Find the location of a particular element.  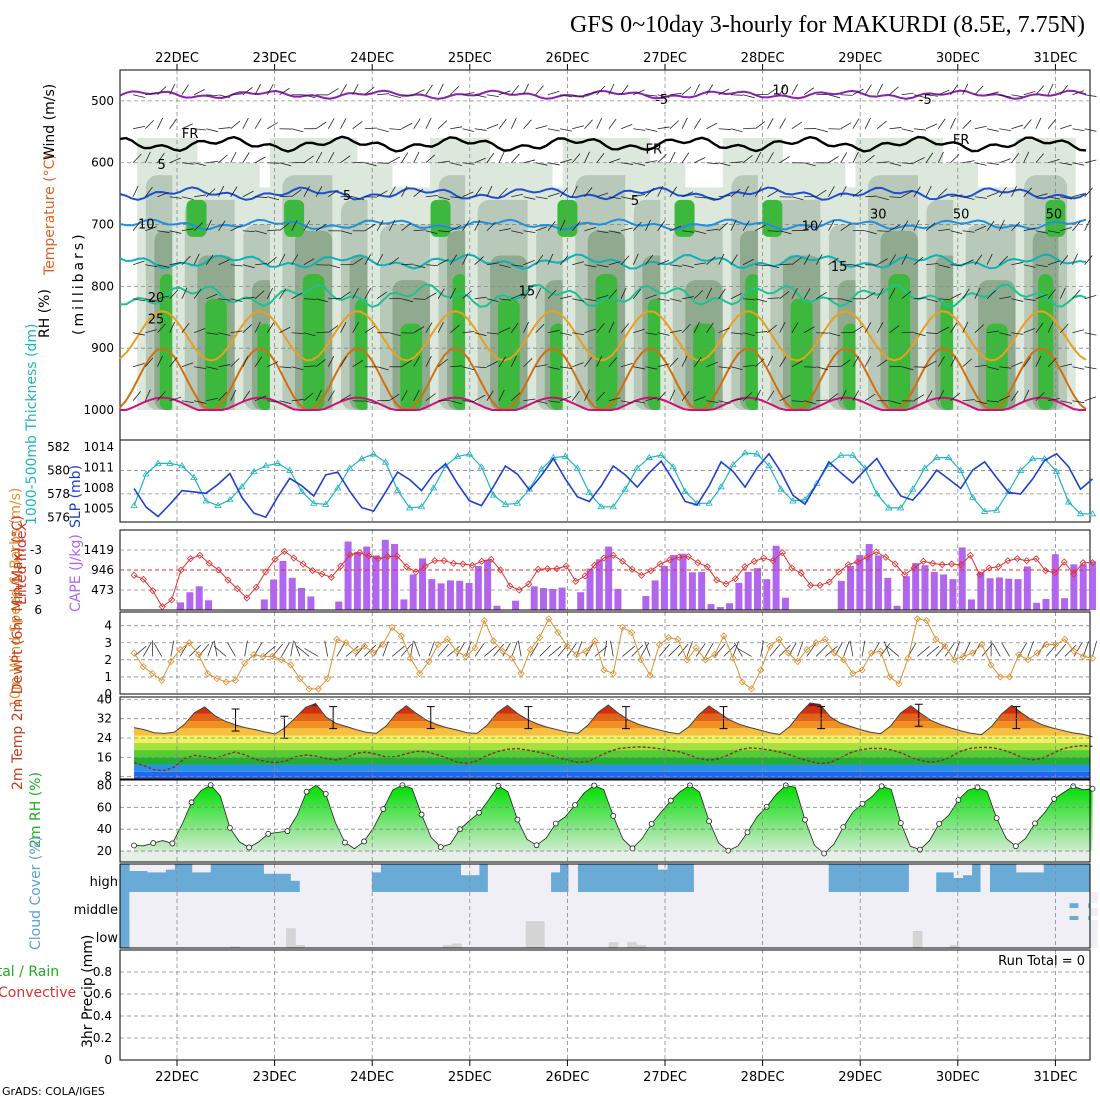

temp-ytick: 16 is located at coordinates (104, 757).